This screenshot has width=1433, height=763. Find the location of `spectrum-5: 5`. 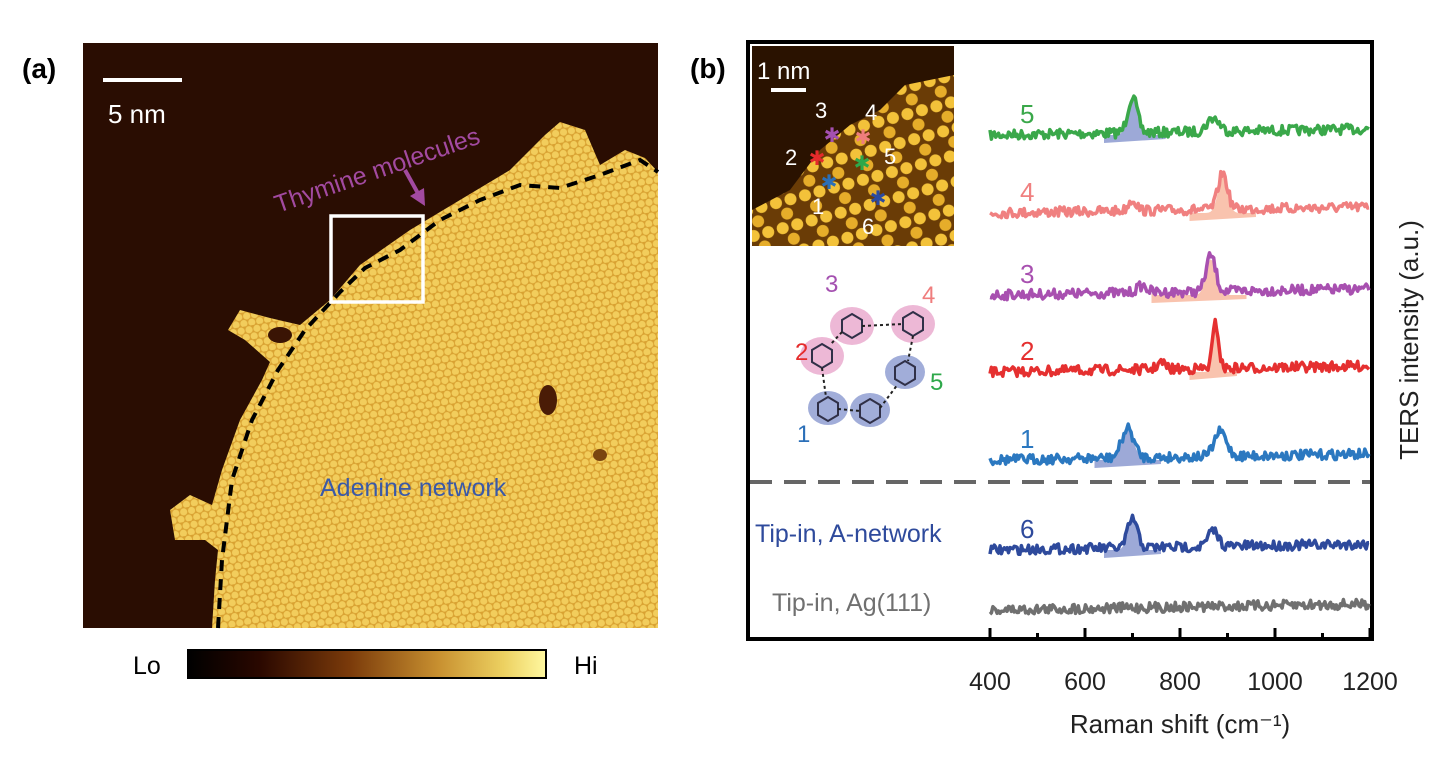

spectrum-5: 5 is located at coordinates (1179, 118).